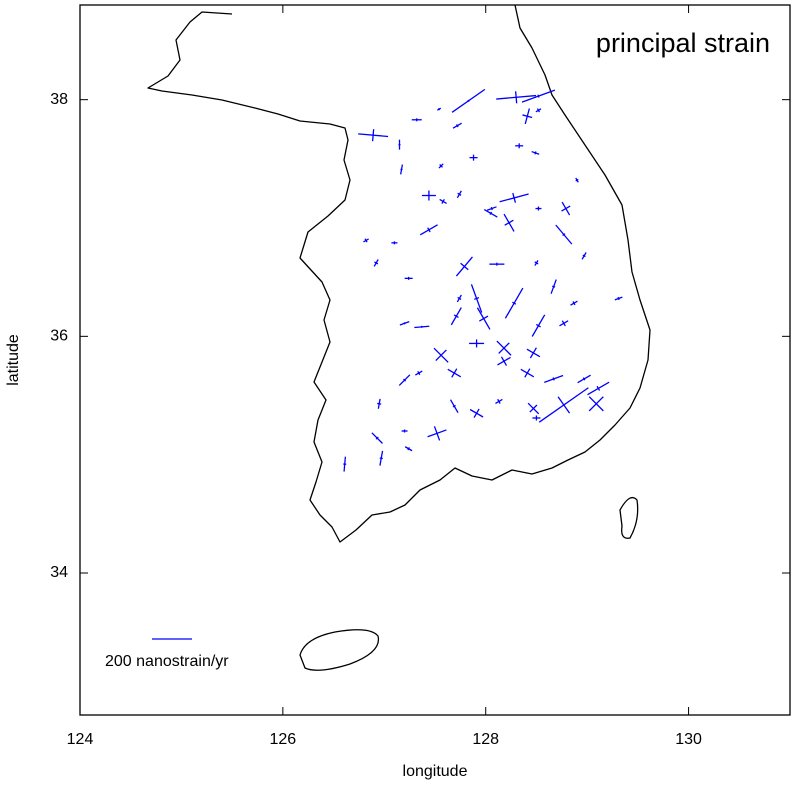 This screenshot has width=800, height=788. I want to click on jeju-island, so click(339, 650).